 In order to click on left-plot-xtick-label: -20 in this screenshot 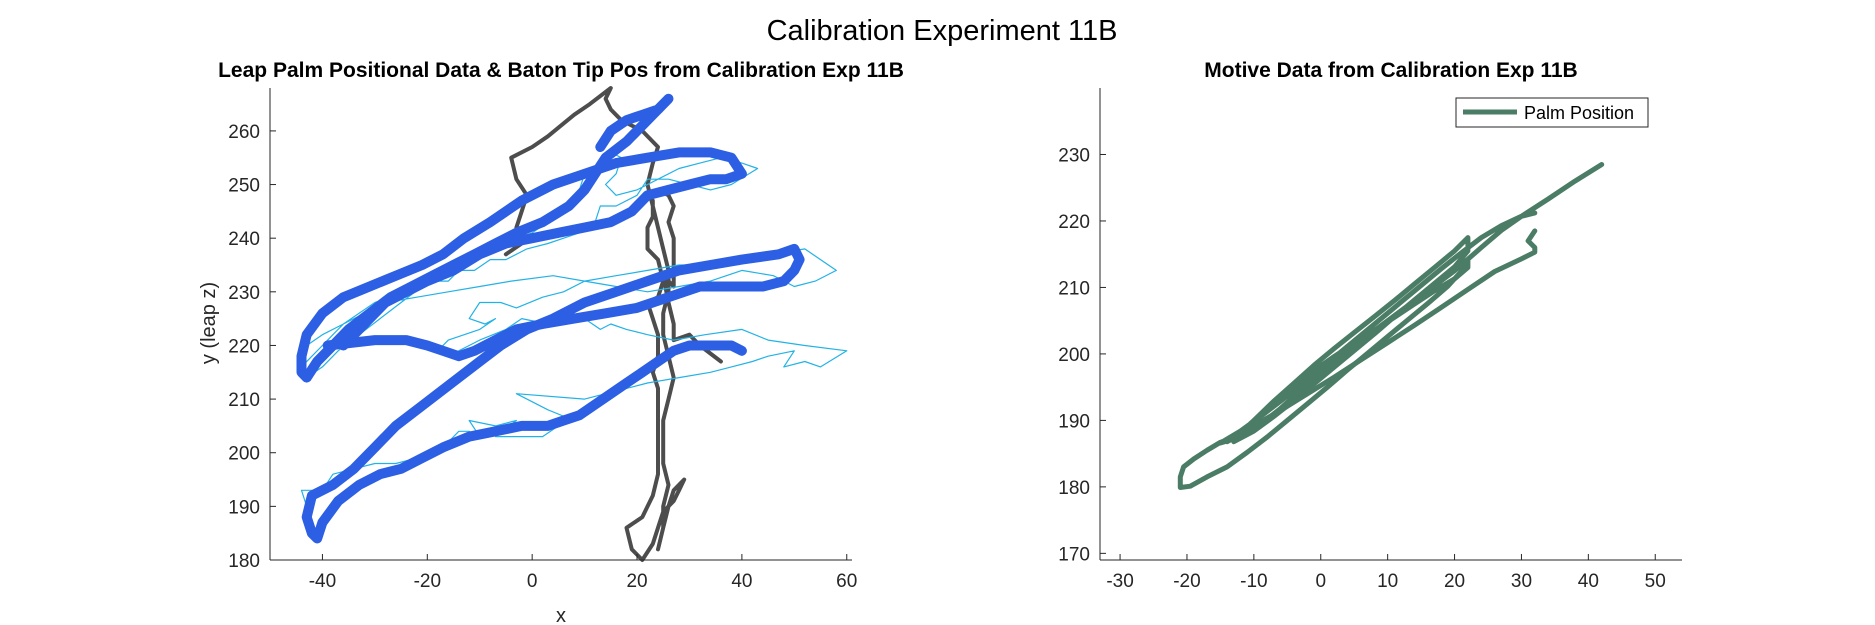, I will do `click(427, 581)`.